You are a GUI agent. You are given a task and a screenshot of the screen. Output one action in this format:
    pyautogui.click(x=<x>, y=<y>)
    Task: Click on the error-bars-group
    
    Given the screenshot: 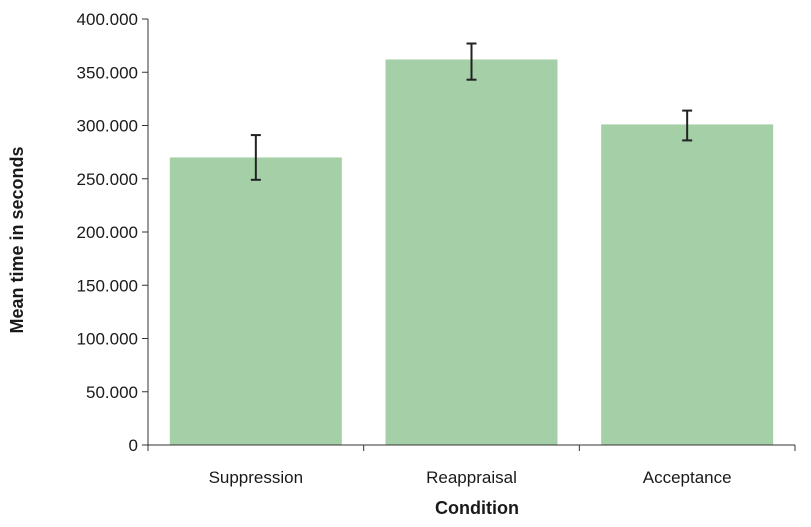 What is the action you would take?
    pyautogui.click(x=471, y=111)
    